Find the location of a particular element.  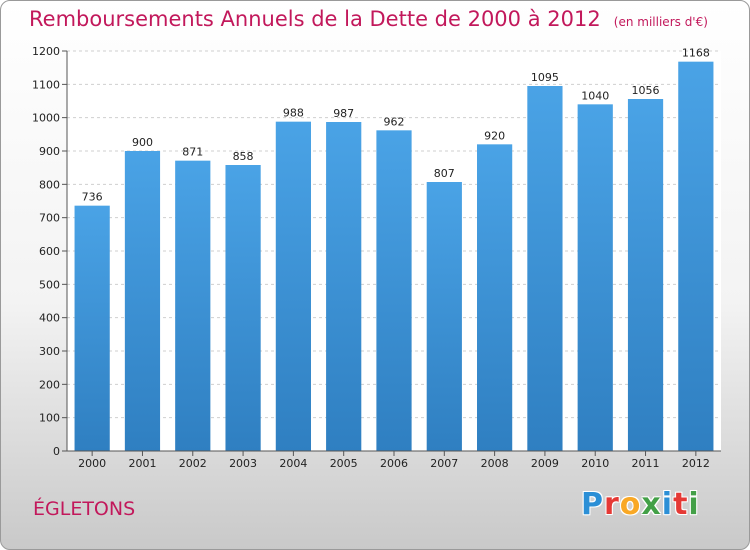

y-tick-label: 1000 is located at coordinates (46, 118).